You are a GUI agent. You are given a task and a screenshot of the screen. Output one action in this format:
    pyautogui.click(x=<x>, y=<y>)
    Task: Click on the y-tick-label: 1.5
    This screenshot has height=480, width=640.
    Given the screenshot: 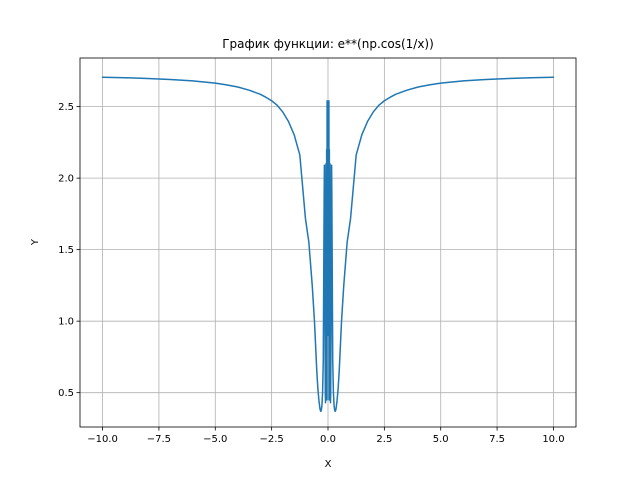 What is the action you would take?
    pyautogui.click(x=66, y=250)
    